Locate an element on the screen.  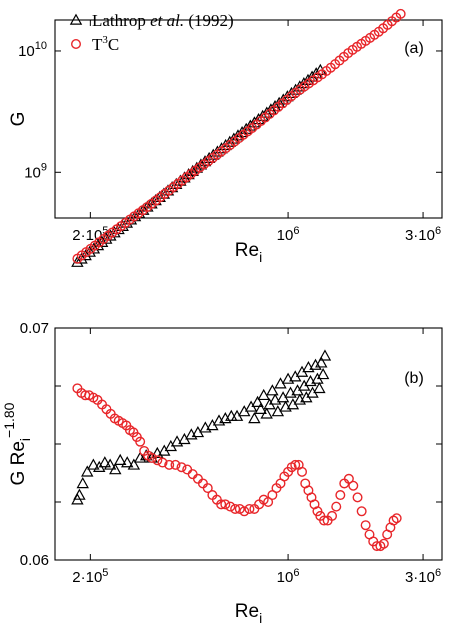
y-axis-label: G Rei−1.80 is located at coordinates (17, 443).